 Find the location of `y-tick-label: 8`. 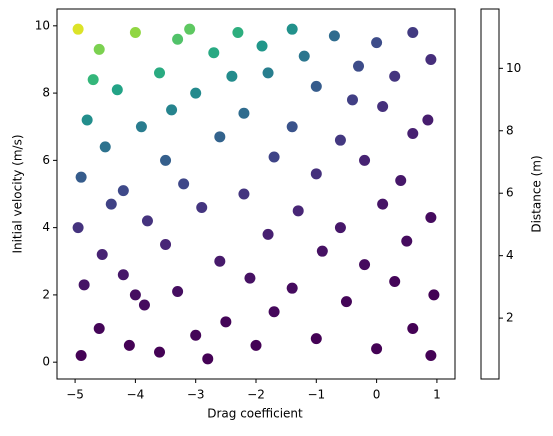

y-tick-label: 8 is located at coordinates (46, 93).